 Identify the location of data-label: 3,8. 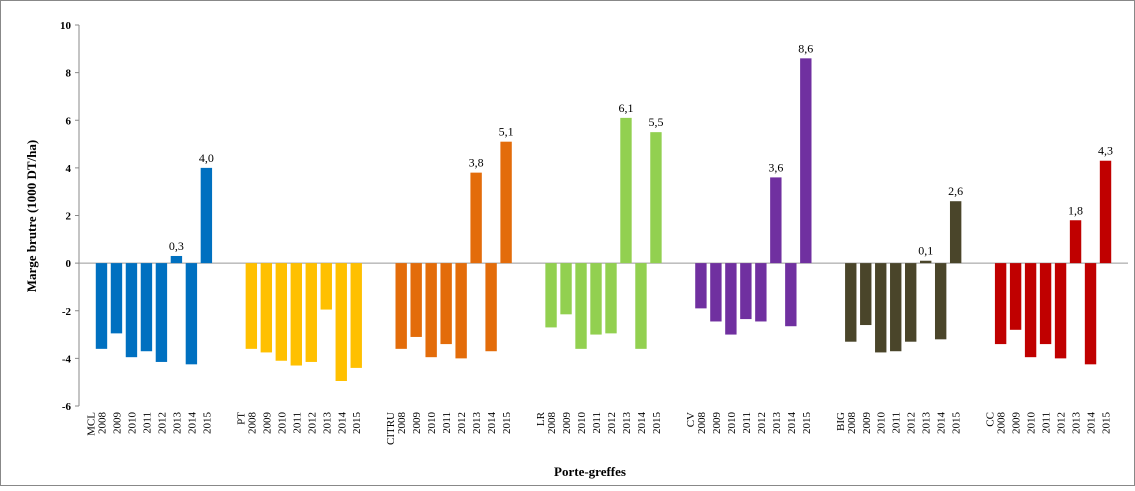
(476, 163).